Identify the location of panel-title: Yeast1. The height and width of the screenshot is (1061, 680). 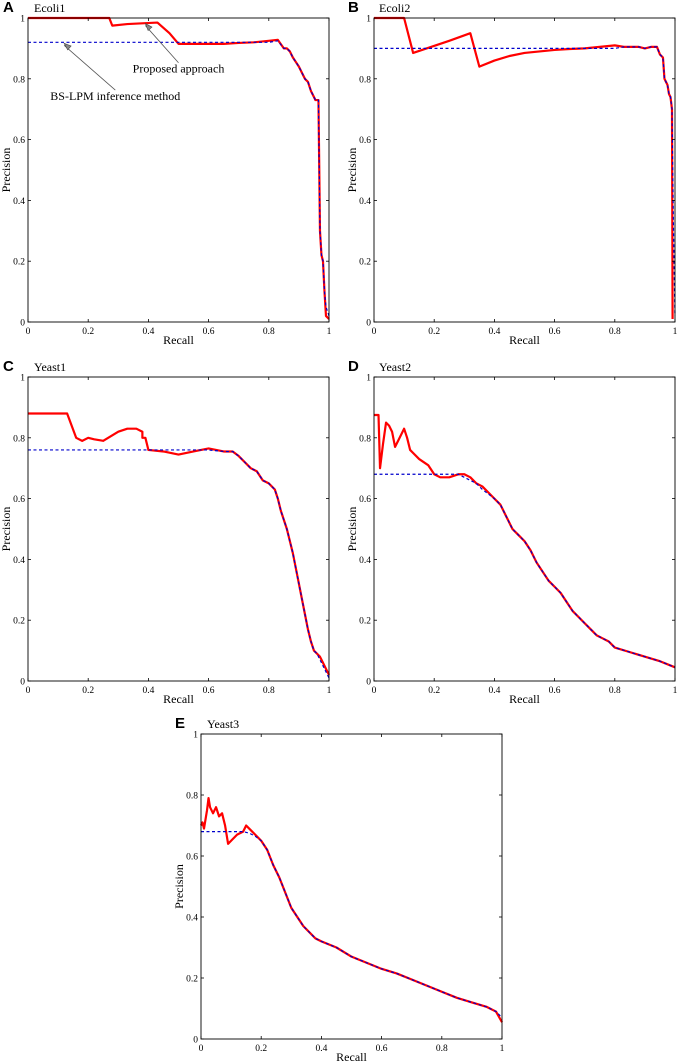
(50, 367).